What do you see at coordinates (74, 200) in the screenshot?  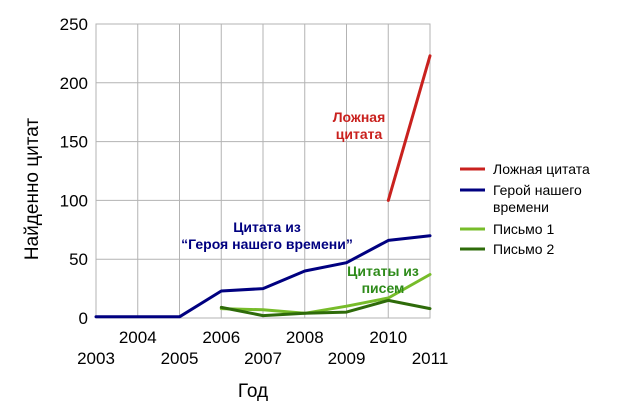 I see `y-tick-label: 100` at bounding box center [74, 200].